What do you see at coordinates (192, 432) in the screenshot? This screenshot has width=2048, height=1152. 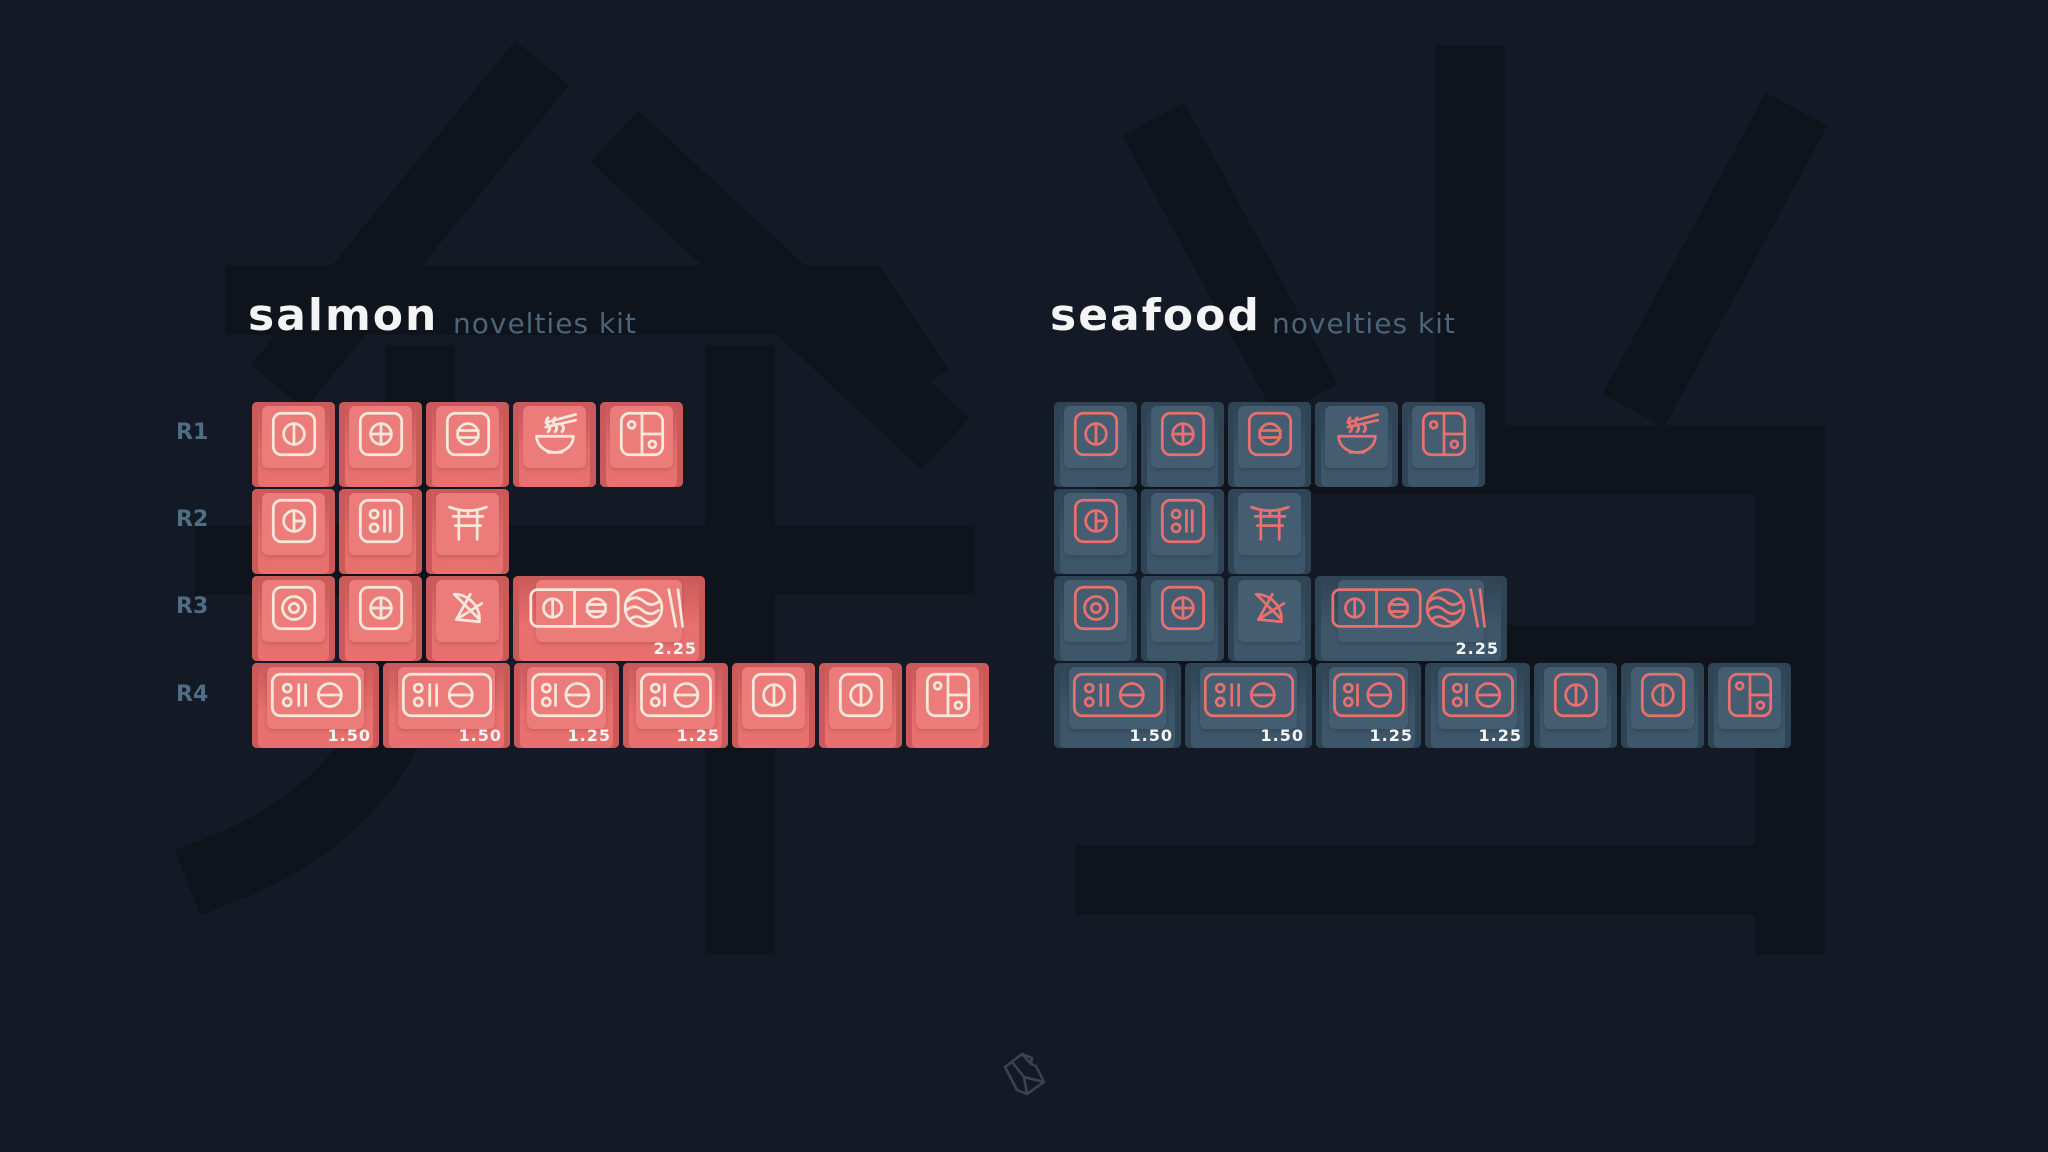 I see `row-label-r1: R1` at bounding box center [192, 432].